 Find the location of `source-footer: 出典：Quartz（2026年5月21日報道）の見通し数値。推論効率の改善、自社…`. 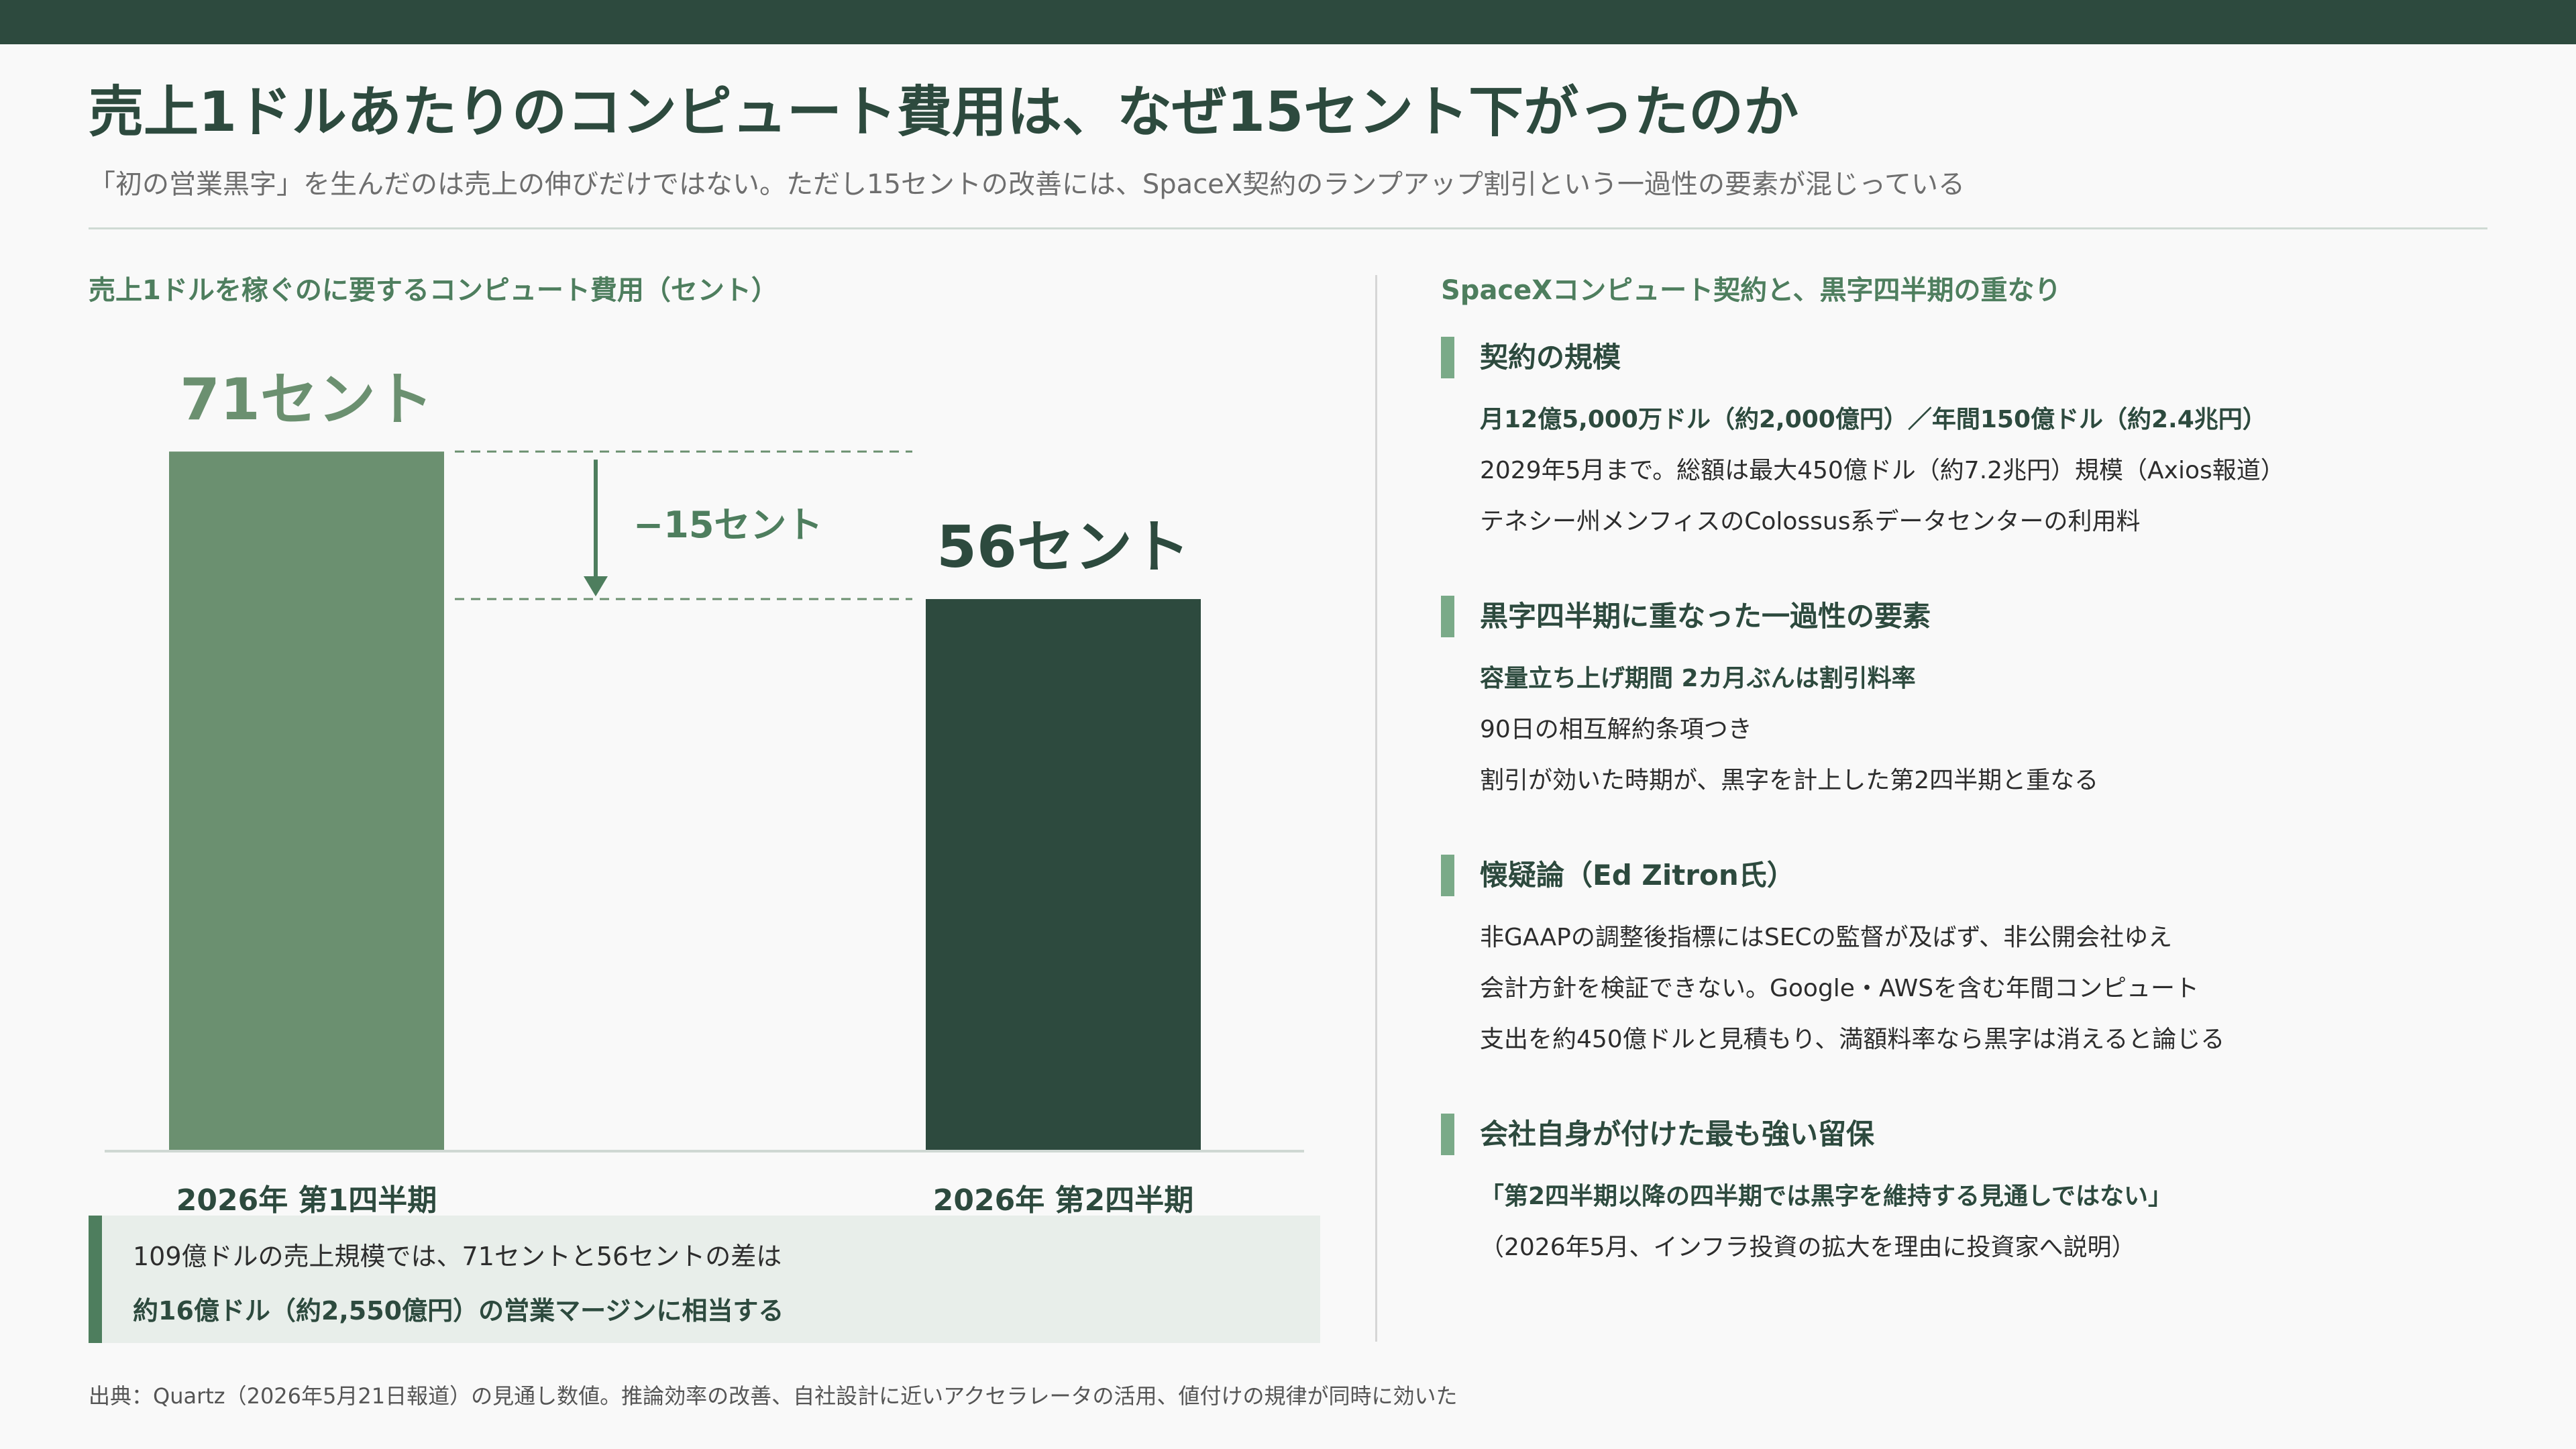

source-footer: 出典：Quartz（2026年5月21日報道）の見通し数値。推論効率の改善、自社… is located at coordinates (773, 1396).